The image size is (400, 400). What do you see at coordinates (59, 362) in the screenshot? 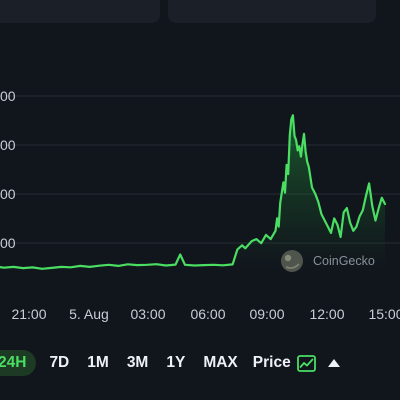
I see `range-7d-button: 7D` at bounding box center [59, 362].